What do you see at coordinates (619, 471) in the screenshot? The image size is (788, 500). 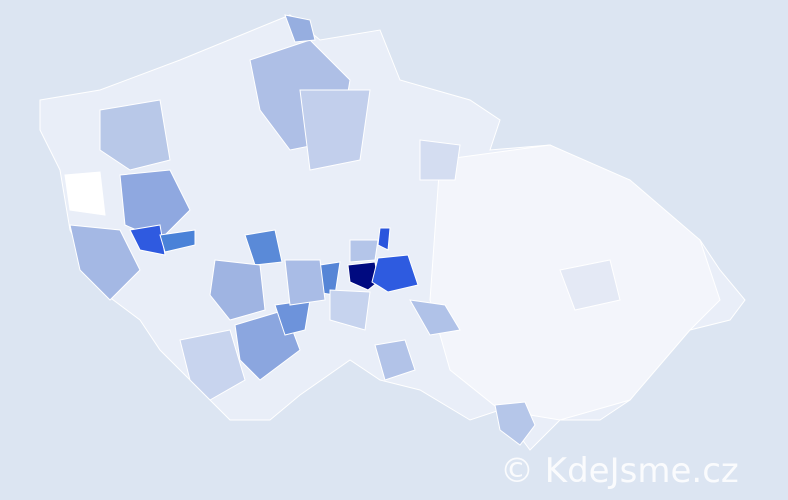 I see `watermark: © KdeJsme.cz` at bounding box center [619, 471].